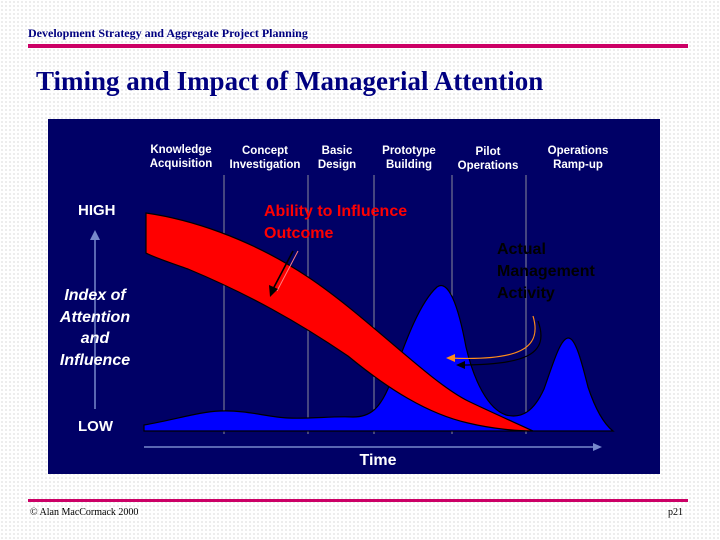 The height and width of the screenshot is (540, 720). I want to click on header-rule, so click(358, 46).